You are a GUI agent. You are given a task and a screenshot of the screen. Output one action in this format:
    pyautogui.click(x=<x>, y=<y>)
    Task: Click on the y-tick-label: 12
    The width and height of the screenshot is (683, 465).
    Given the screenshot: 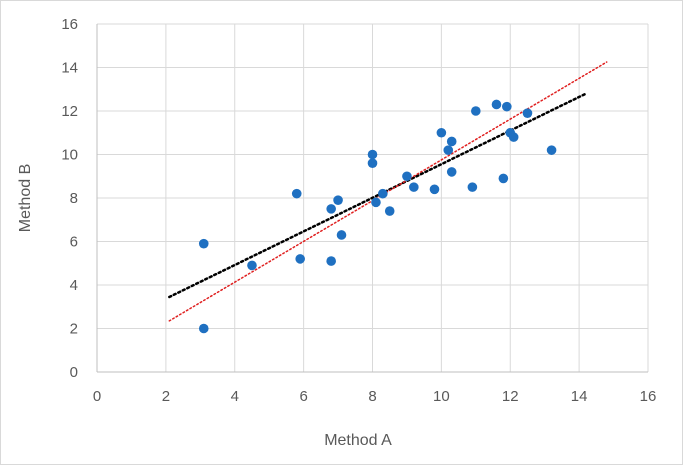 What is the action you would take?
    pyautogui.click(x=69, y=111)
    